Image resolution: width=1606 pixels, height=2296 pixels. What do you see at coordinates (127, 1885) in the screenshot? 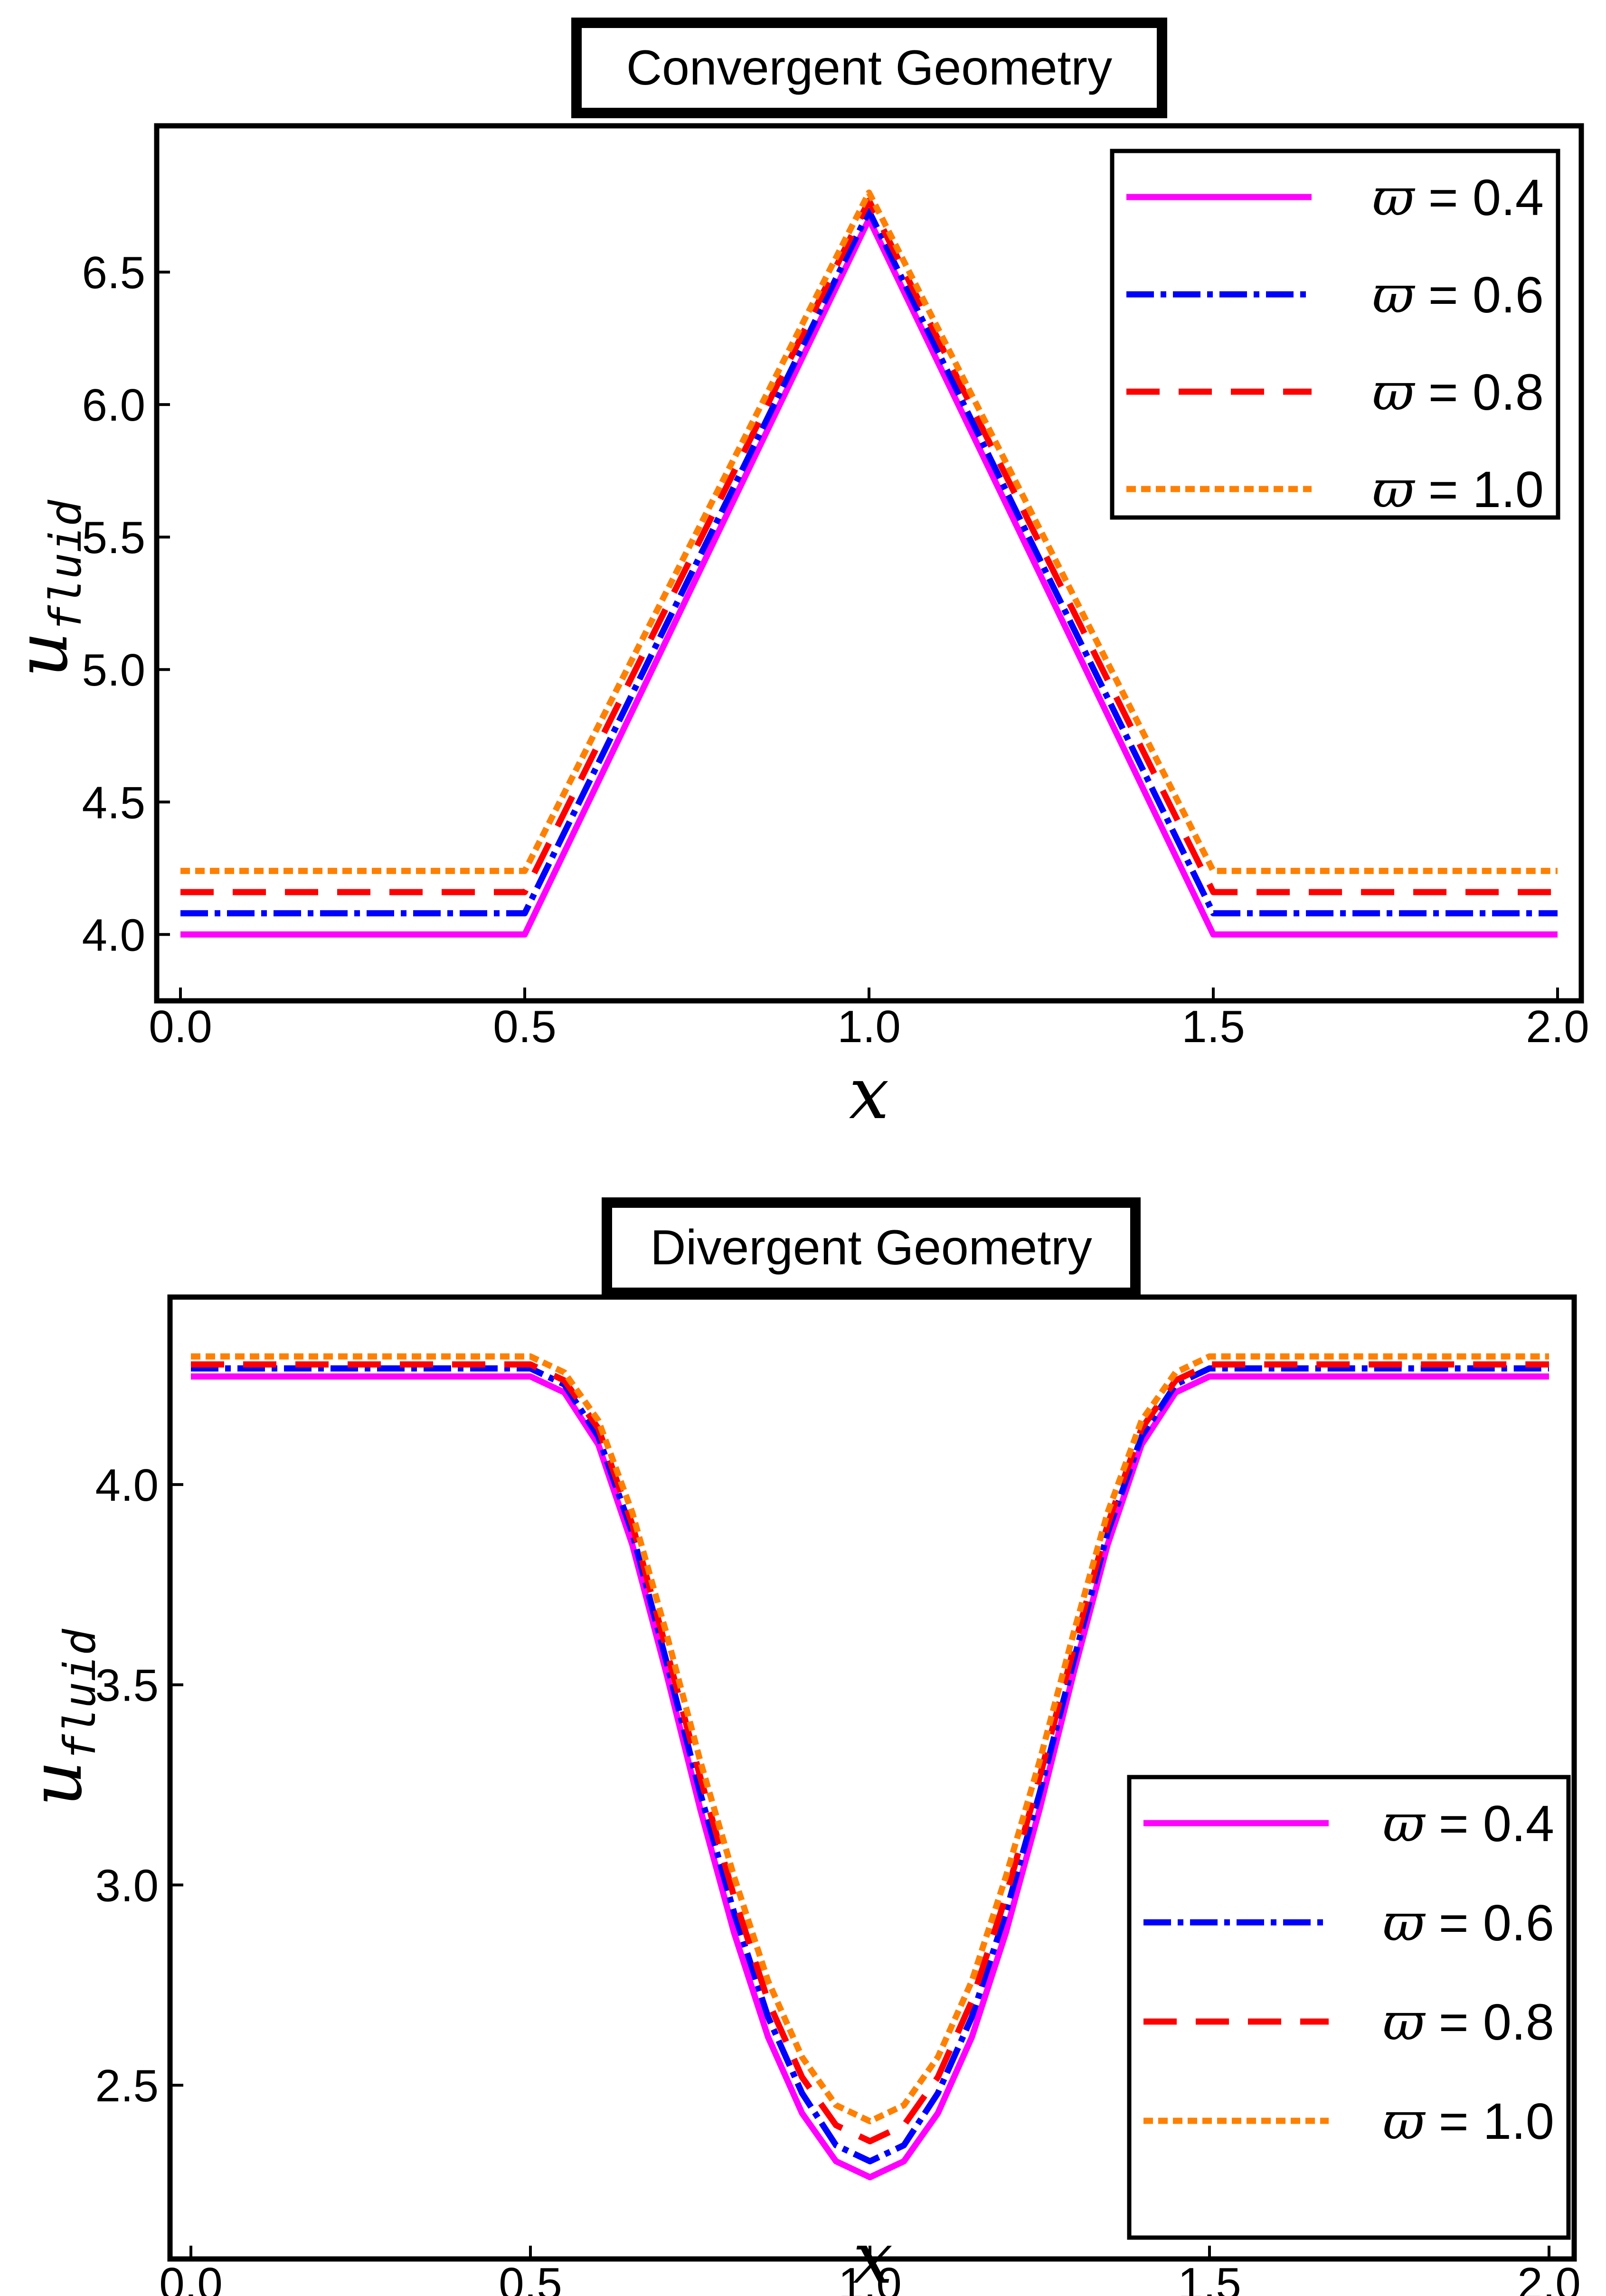
I see `y-tick-label: 3.0` at bounding box center [127, 1885].